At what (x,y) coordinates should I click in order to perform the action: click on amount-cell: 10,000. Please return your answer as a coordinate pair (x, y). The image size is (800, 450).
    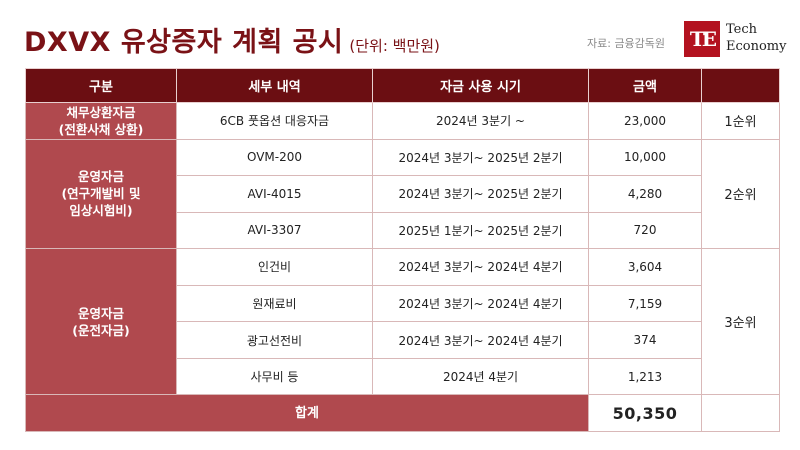
    Looking at the image, I should click on (645, 157).